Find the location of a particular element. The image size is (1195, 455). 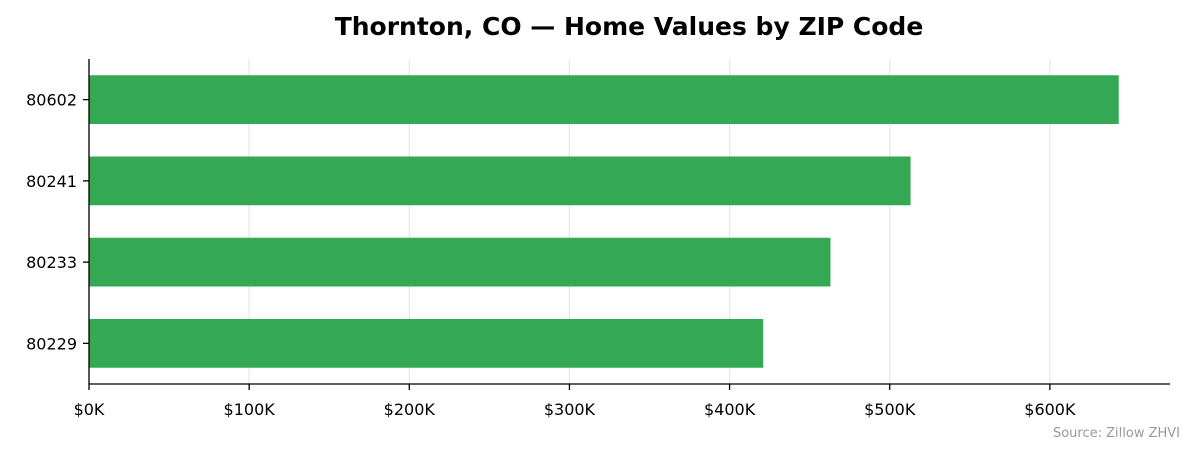

x-axis-ticks: $0K $100K $200K $300K $400K $500K $600K is located at coordinates (575, 401).